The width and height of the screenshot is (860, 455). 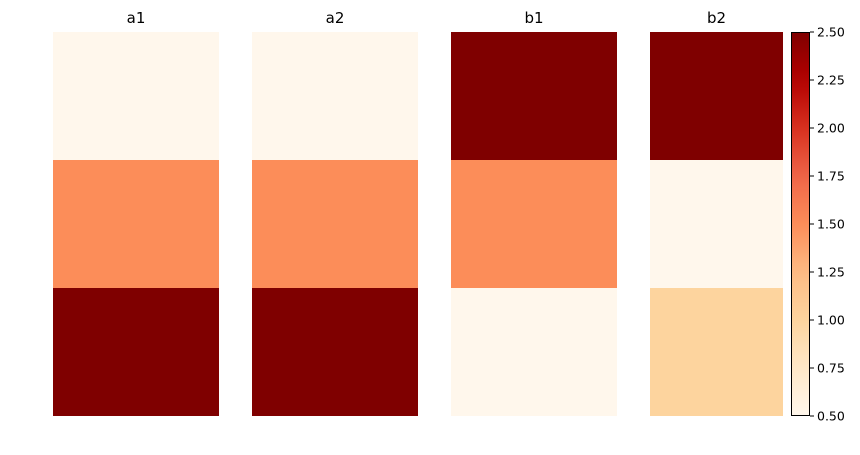 I want to click on colorbar-gradient, so click(x=800, y=224).